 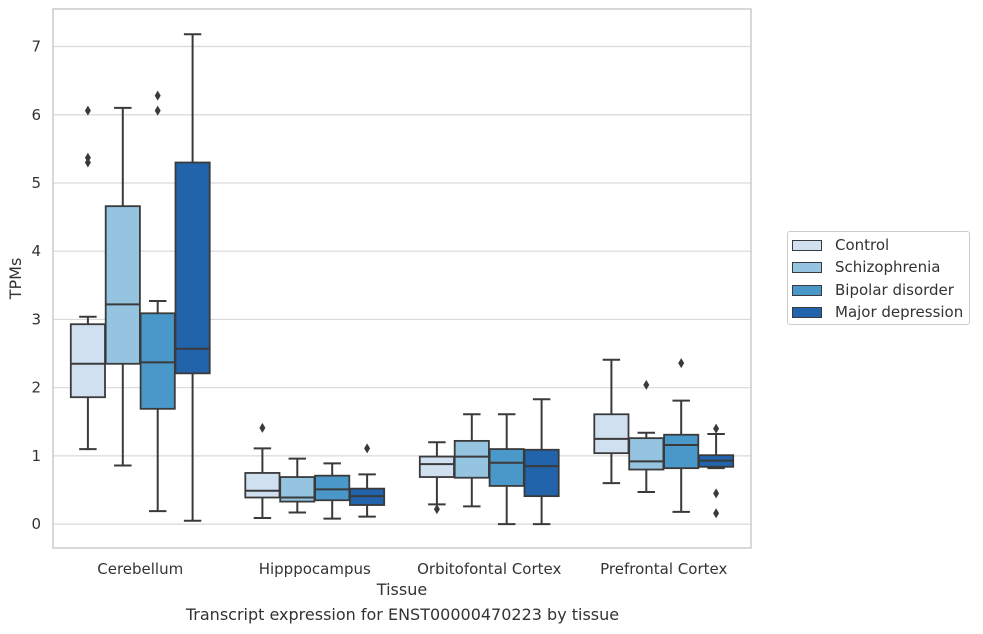 I want to click on y-axis-title: TPMs, so click(x=15, y=279).